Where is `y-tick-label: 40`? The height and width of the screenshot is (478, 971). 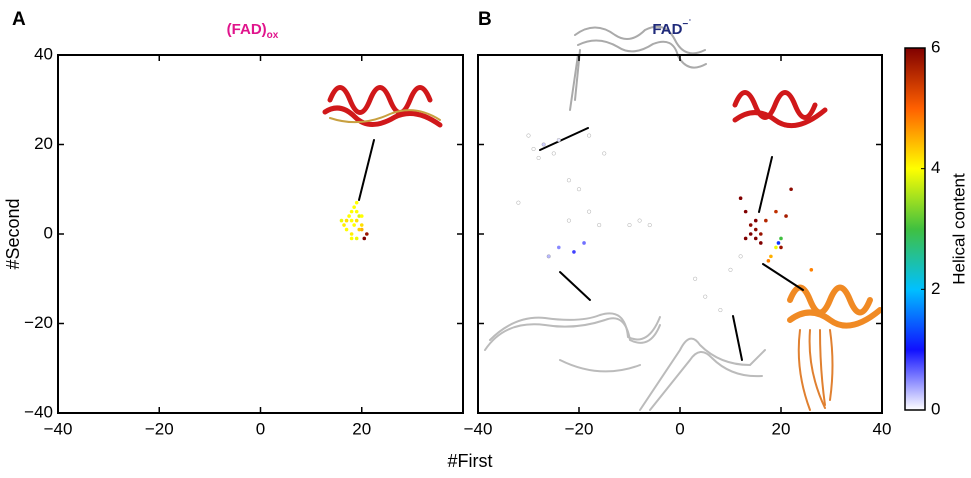 y-tick-label: 40 is located at coordinates (43, 53).